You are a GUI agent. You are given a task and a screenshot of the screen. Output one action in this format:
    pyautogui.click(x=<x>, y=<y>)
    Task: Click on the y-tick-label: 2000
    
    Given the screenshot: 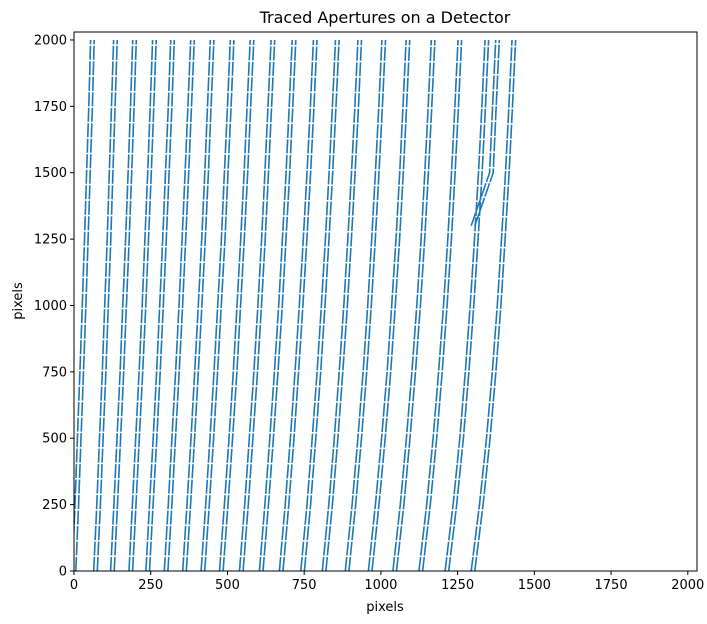 What is the action you would take?
    pyautogui.click(x=50, y=40)
    